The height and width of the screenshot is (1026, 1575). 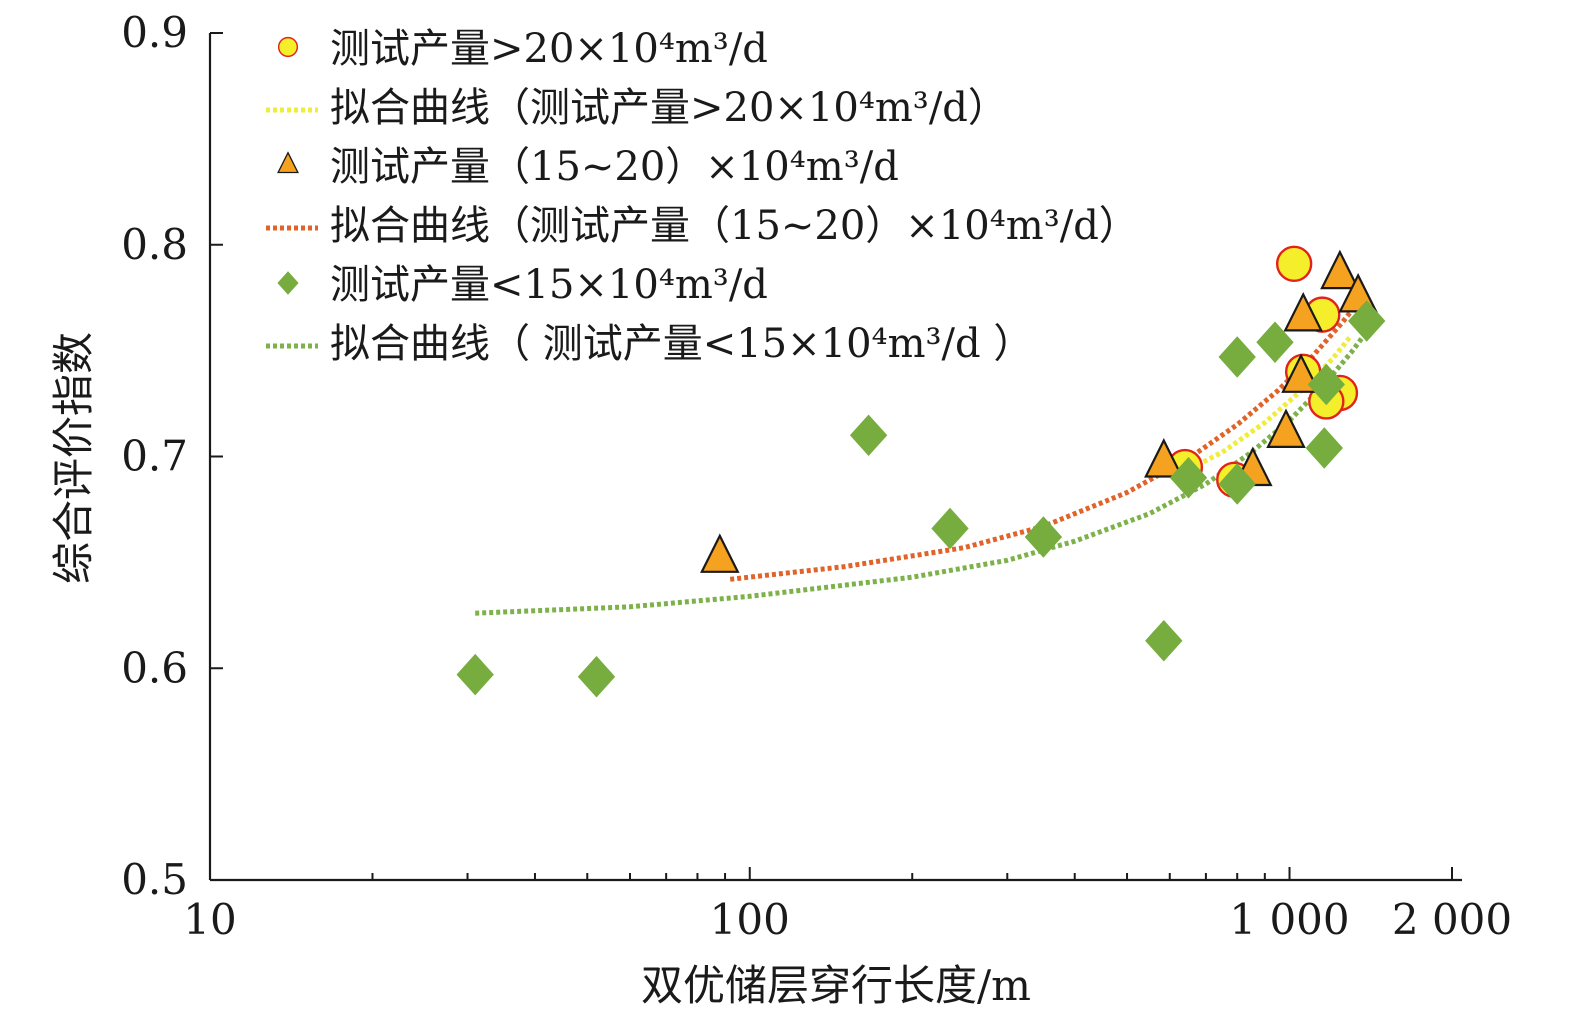 What do you see at coordinates (734, 226) in the screenshot?
I see `legend-label: 拟合曲线（测试产量（15~20）×10⁴m³/d）` at bounding box center [734, 226].